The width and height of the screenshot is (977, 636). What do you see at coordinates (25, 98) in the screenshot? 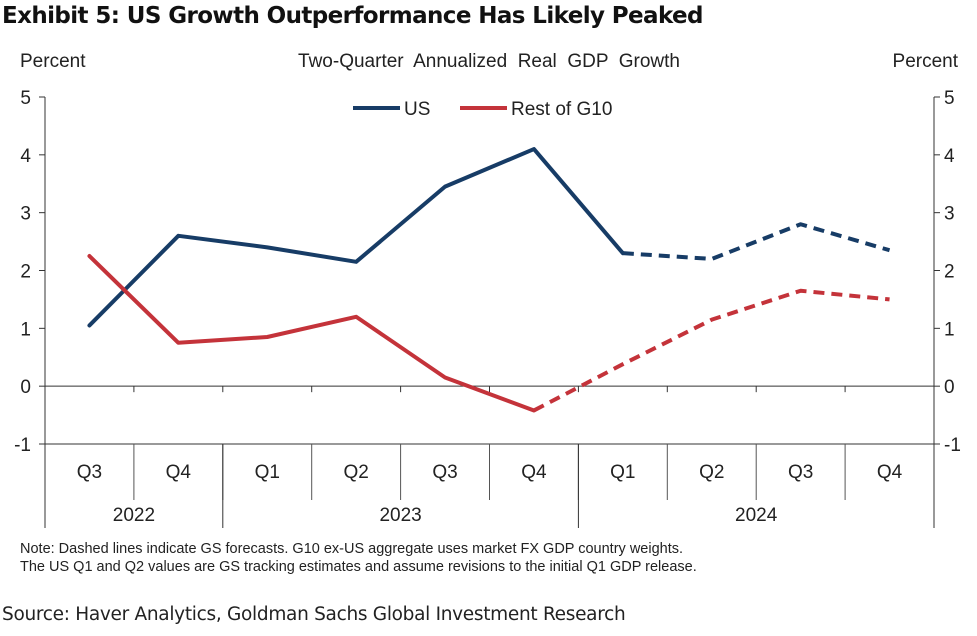
I see `y-tick-label-left: 5` at bounding box center [25, 98].